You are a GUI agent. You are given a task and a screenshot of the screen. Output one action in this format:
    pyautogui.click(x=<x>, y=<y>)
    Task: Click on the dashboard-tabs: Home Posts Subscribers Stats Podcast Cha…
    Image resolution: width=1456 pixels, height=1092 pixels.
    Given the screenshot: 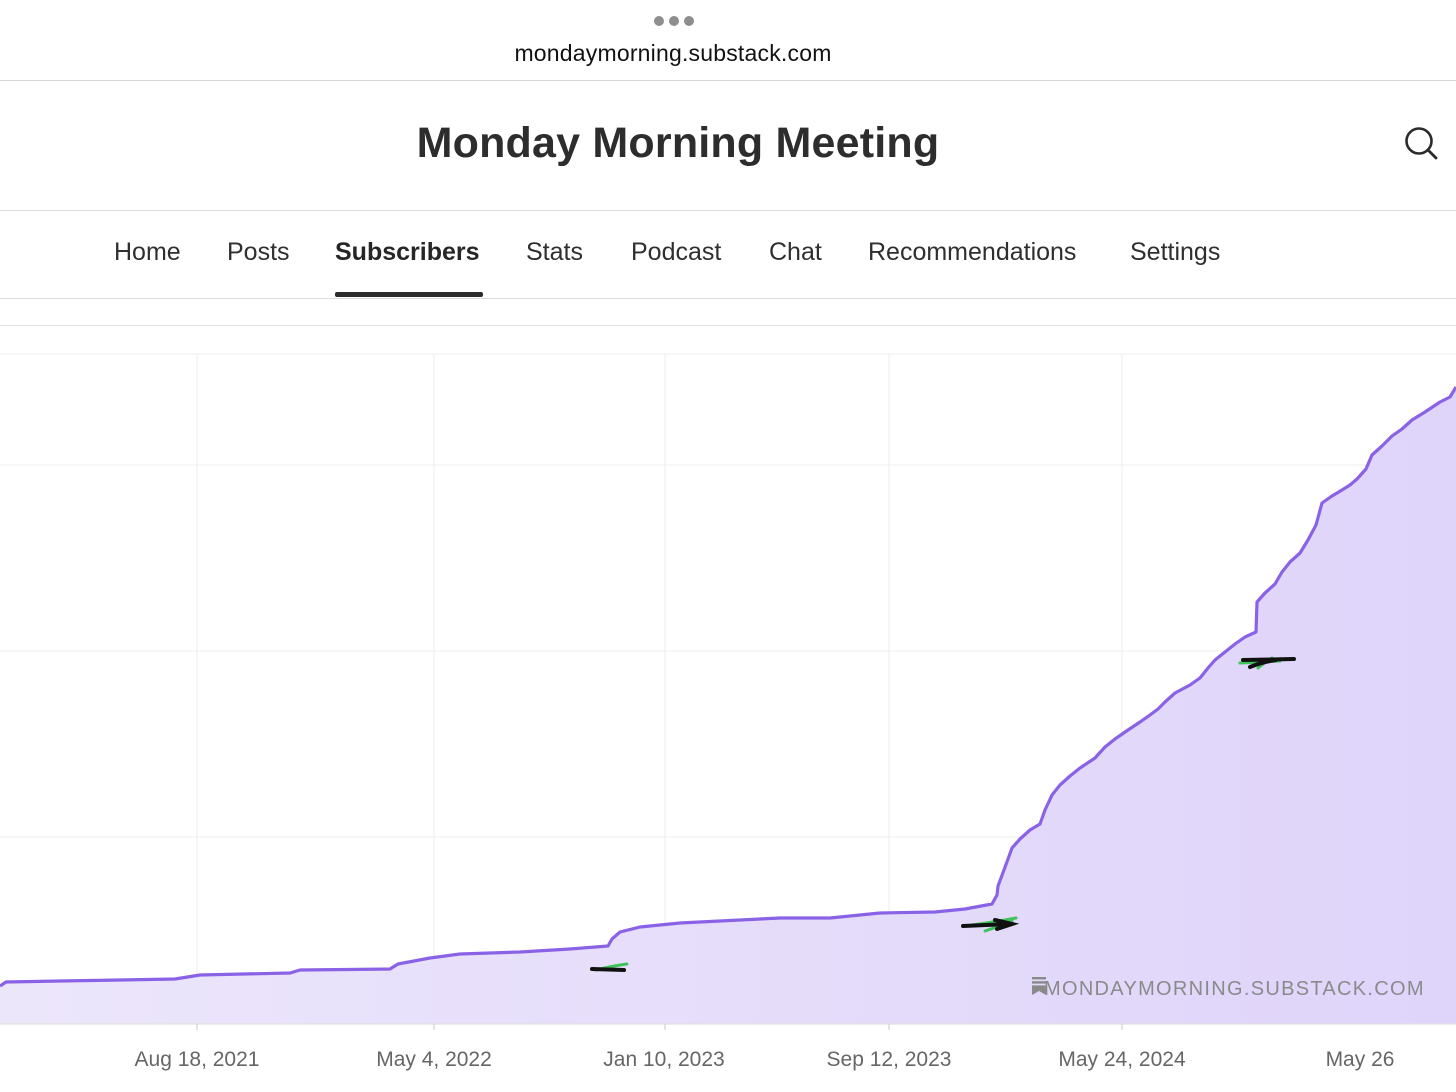 What is the action you would take?
    pyautogui.click(x=728, y=255)
    